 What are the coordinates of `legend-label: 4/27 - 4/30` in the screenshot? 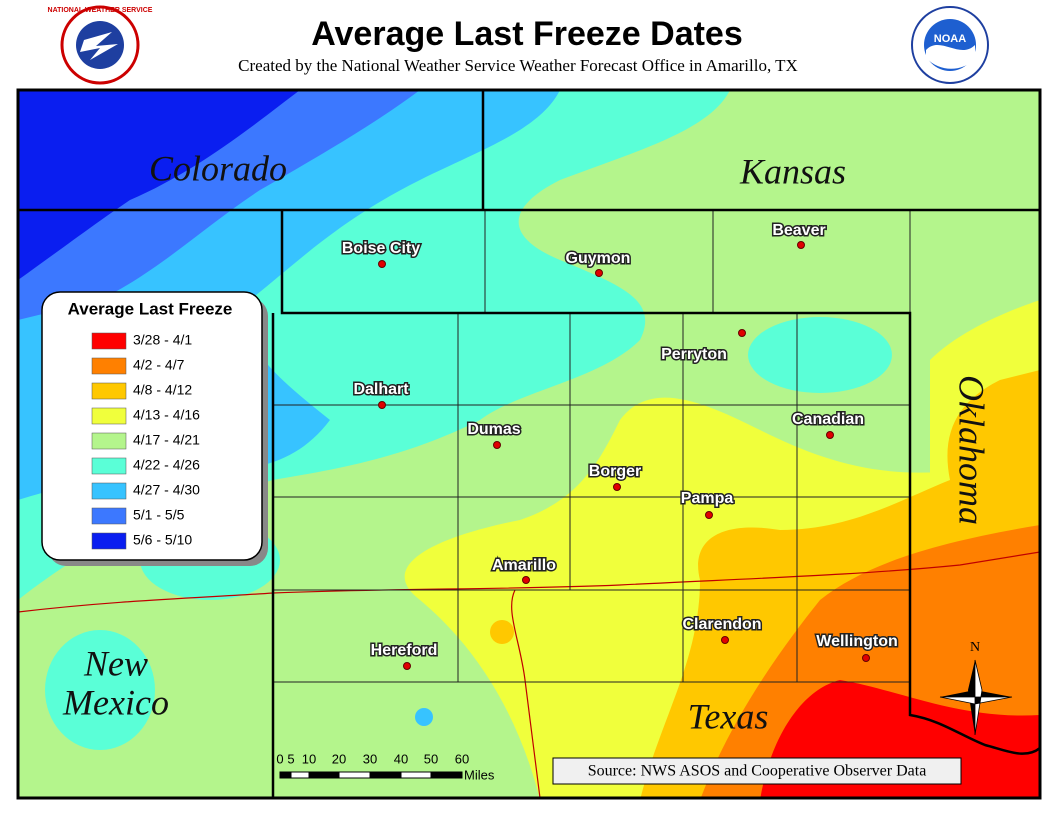 It's located at (166, 490).